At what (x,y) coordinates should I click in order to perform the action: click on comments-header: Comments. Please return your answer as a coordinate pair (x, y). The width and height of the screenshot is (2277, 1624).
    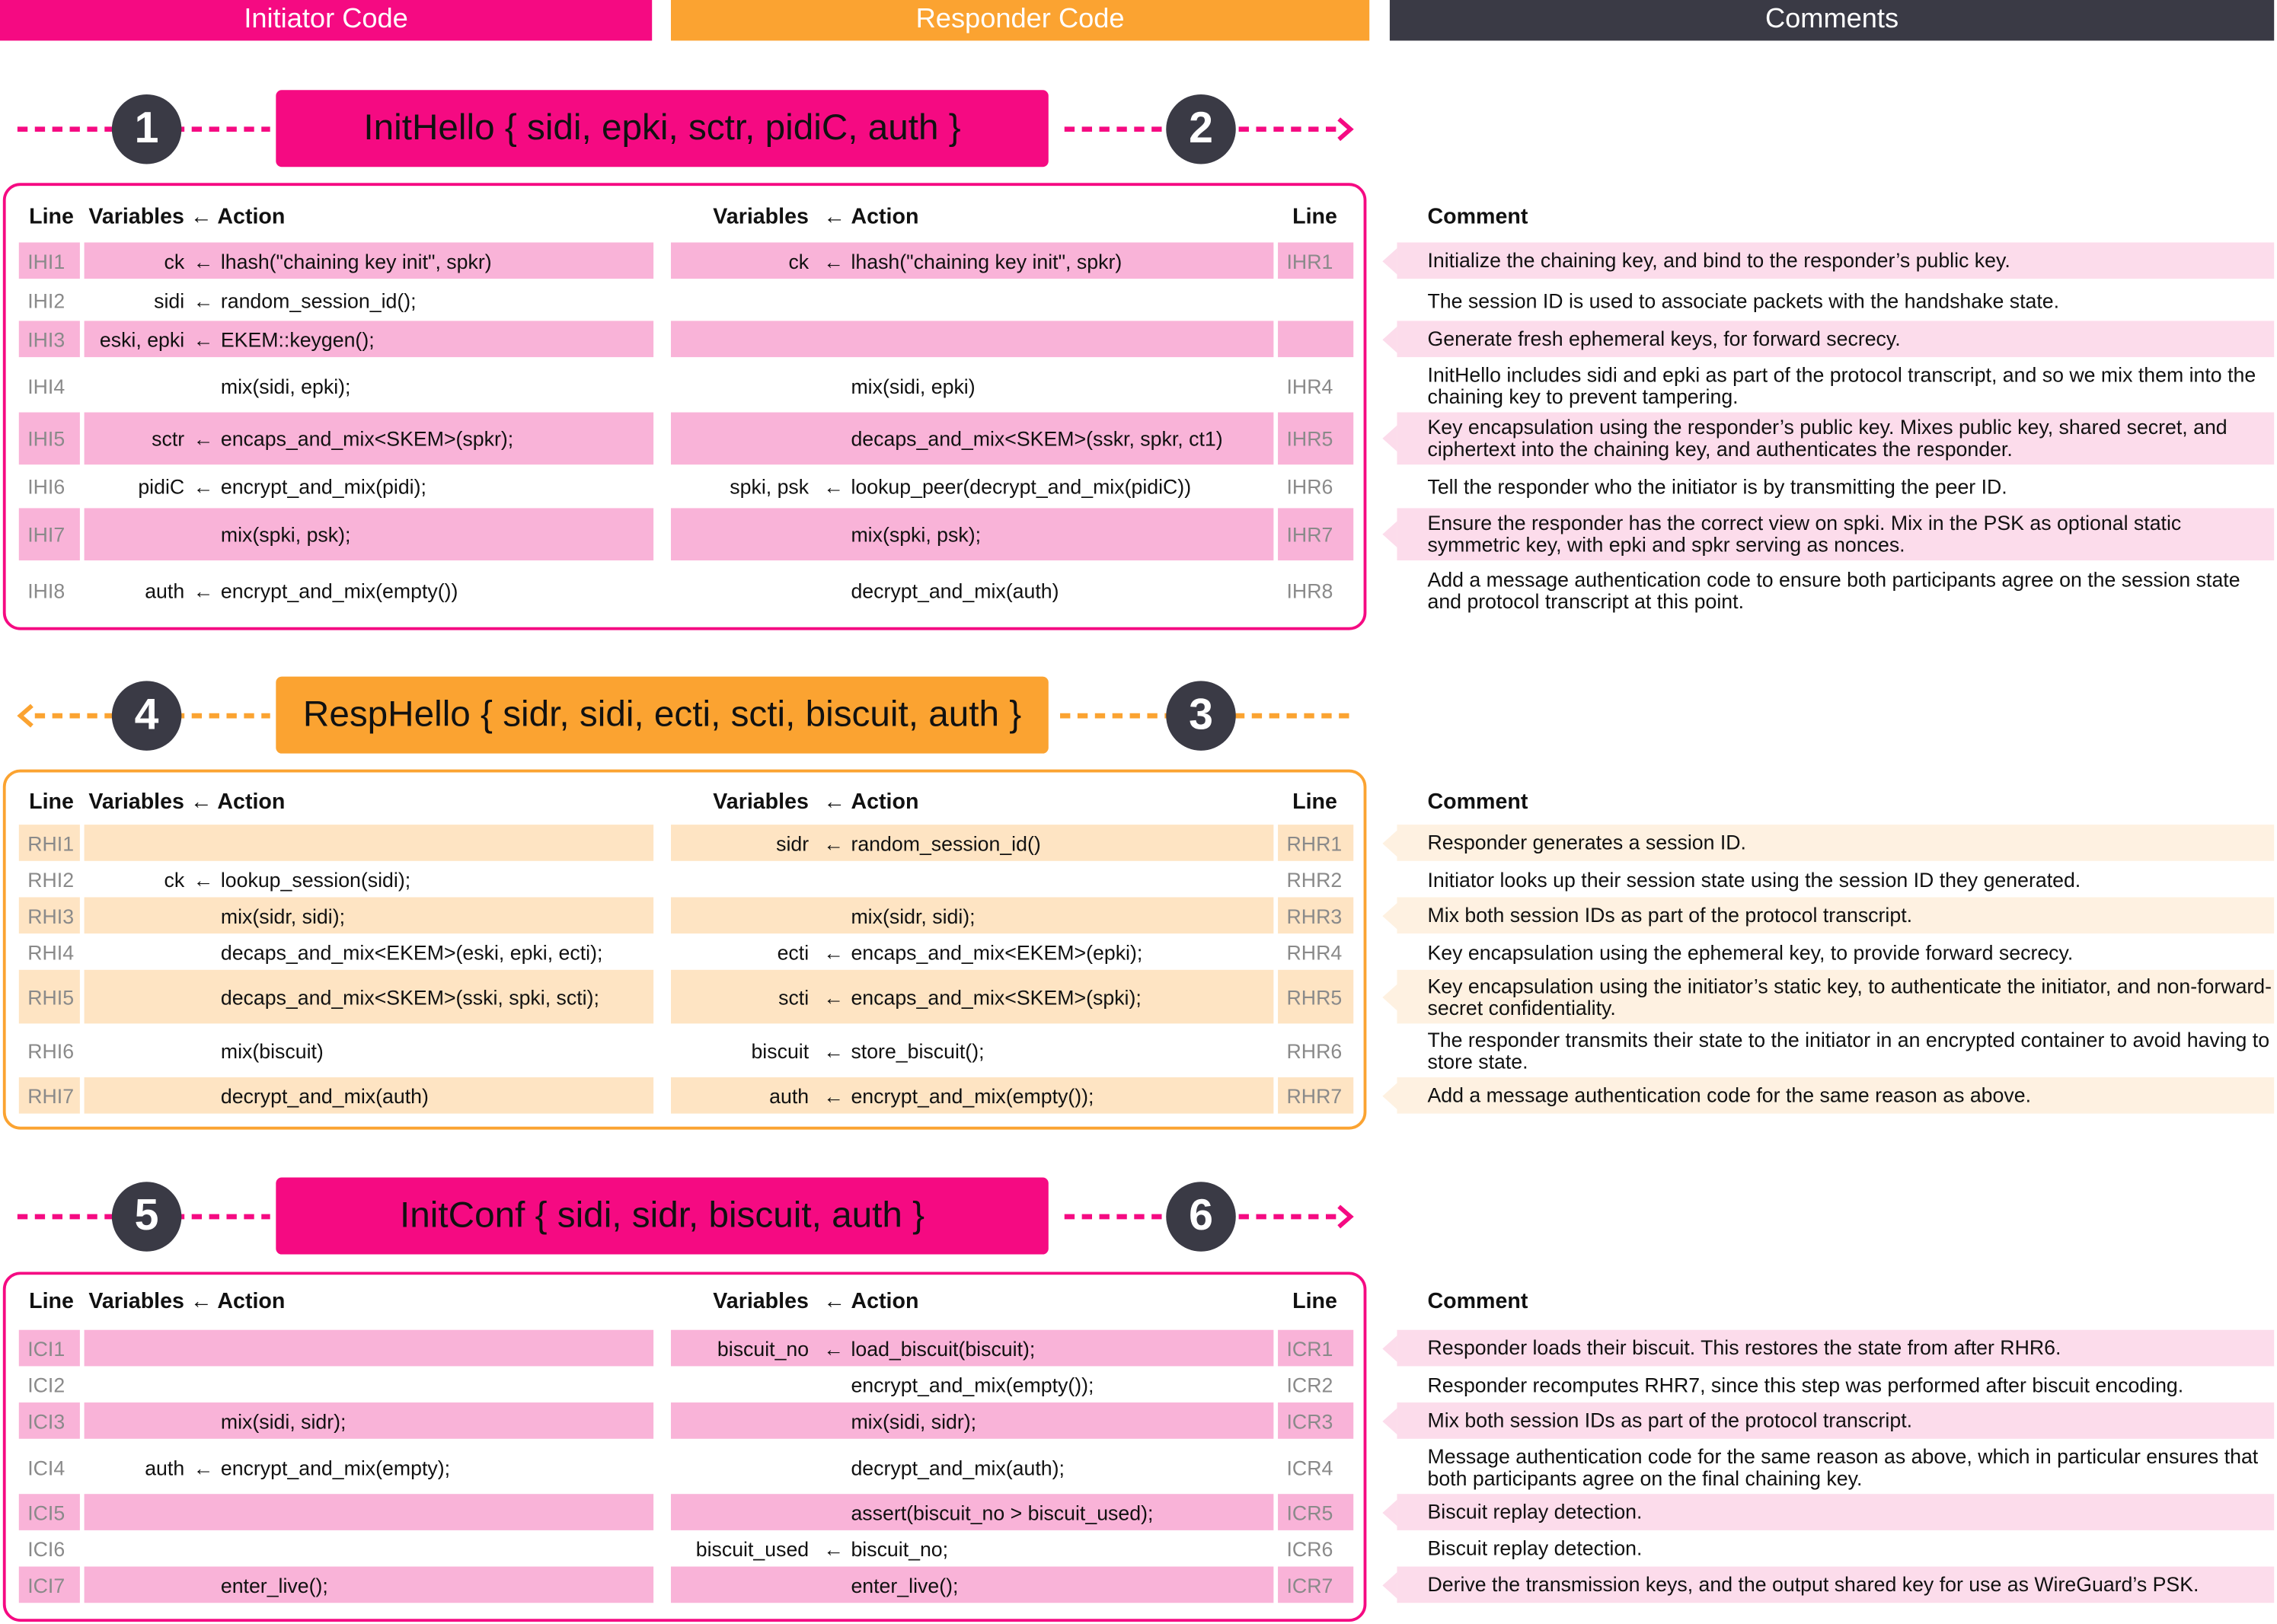
    Looking at the image, I should click on (1832, 20).